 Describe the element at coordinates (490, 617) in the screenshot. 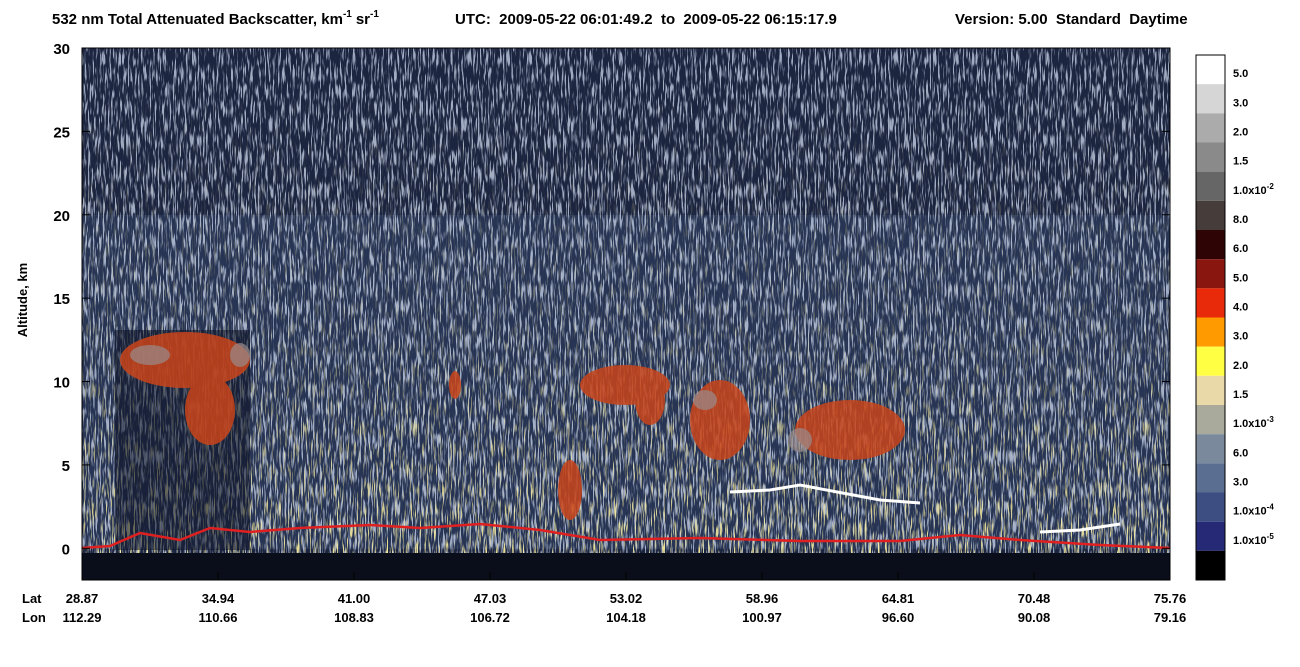

I see `x-tick-label: 106.72` at that location.